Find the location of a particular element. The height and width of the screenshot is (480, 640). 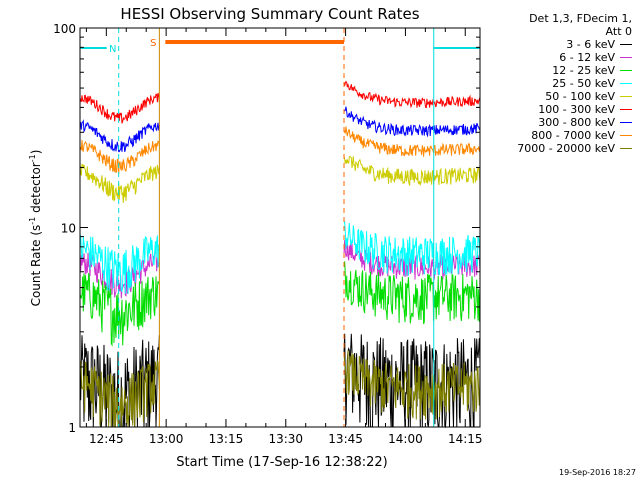

legend-label: 7000 - 20000 keV is located at coordinates (566, 148).